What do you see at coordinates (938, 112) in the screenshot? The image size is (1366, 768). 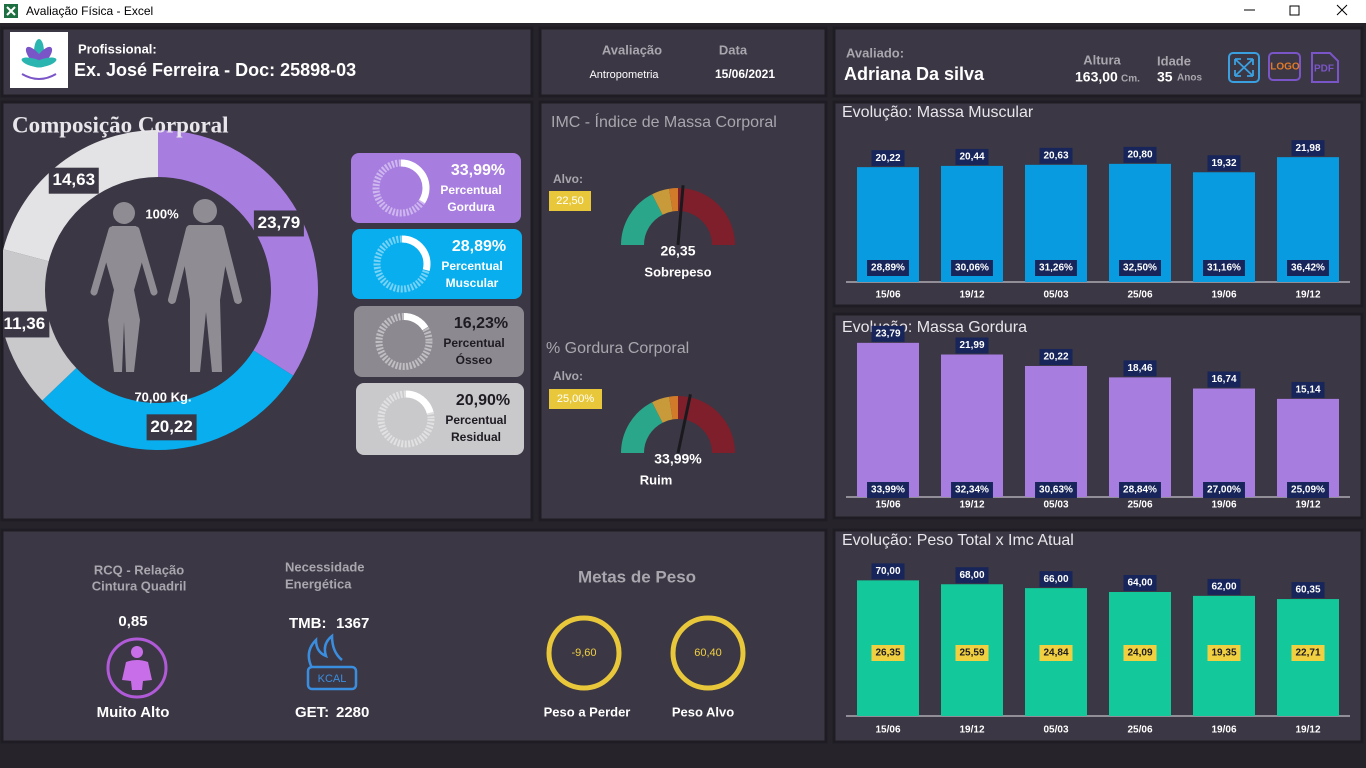 I see `chart-title: Evolução: Massa Muscular` at bounding box center [938, 112].